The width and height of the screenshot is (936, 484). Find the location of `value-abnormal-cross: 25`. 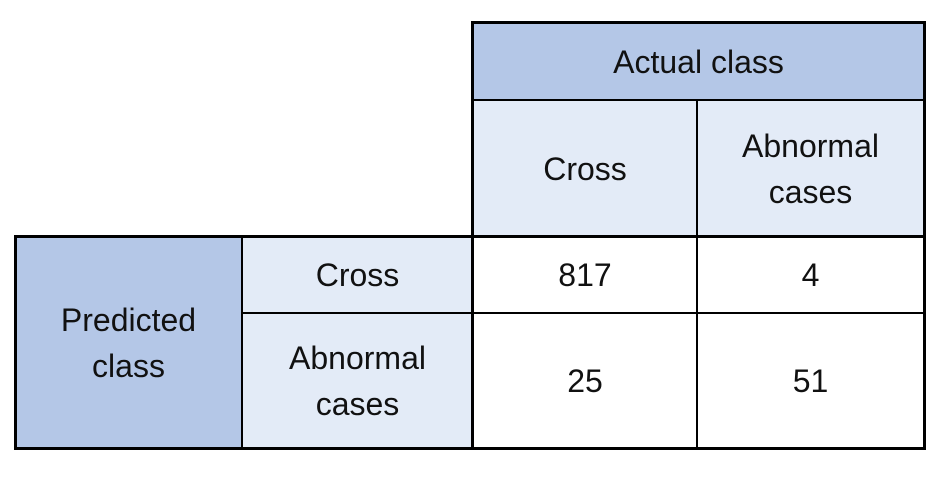

value-abnormal-cross: 25 is located at coordinates (585, 380).